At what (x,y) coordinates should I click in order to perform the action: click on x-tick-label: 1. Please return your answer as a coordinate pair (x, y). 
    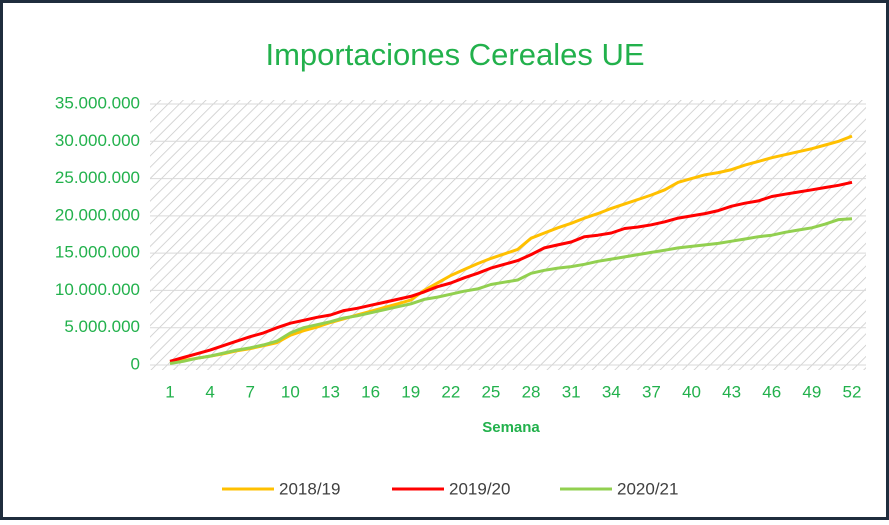
    Looking at the image, I should click on (169, 391).